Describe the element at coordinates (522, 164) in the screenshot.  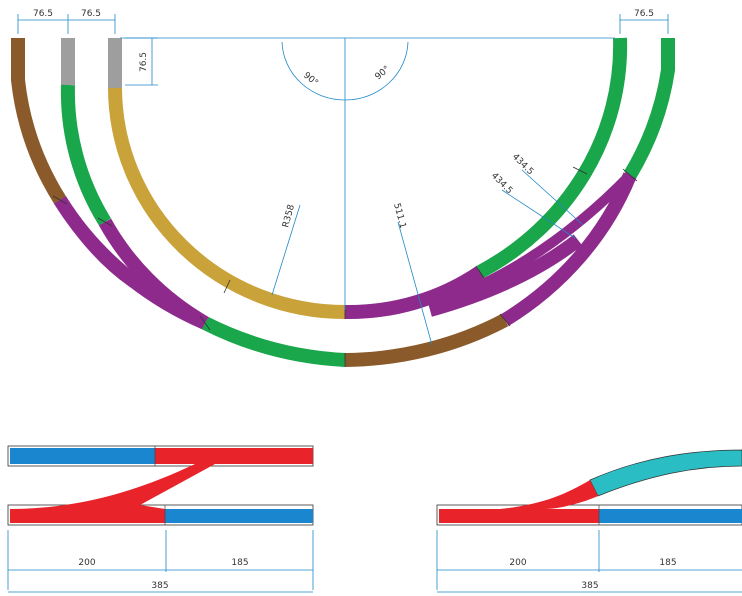
I see `radius-switch-a-label: 434.5` at that location.